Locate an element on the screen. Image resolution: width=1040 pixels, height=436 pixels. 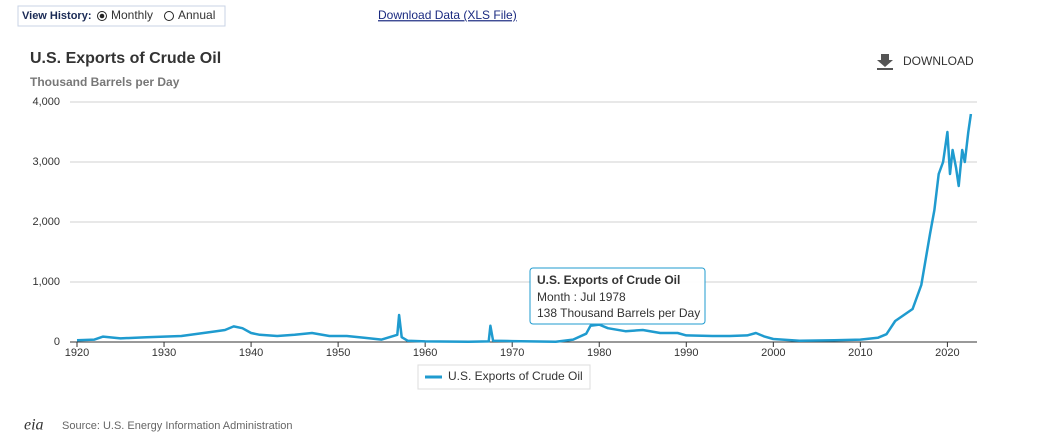
x-tick-label: 1950 is located at coordinates (338, 353).